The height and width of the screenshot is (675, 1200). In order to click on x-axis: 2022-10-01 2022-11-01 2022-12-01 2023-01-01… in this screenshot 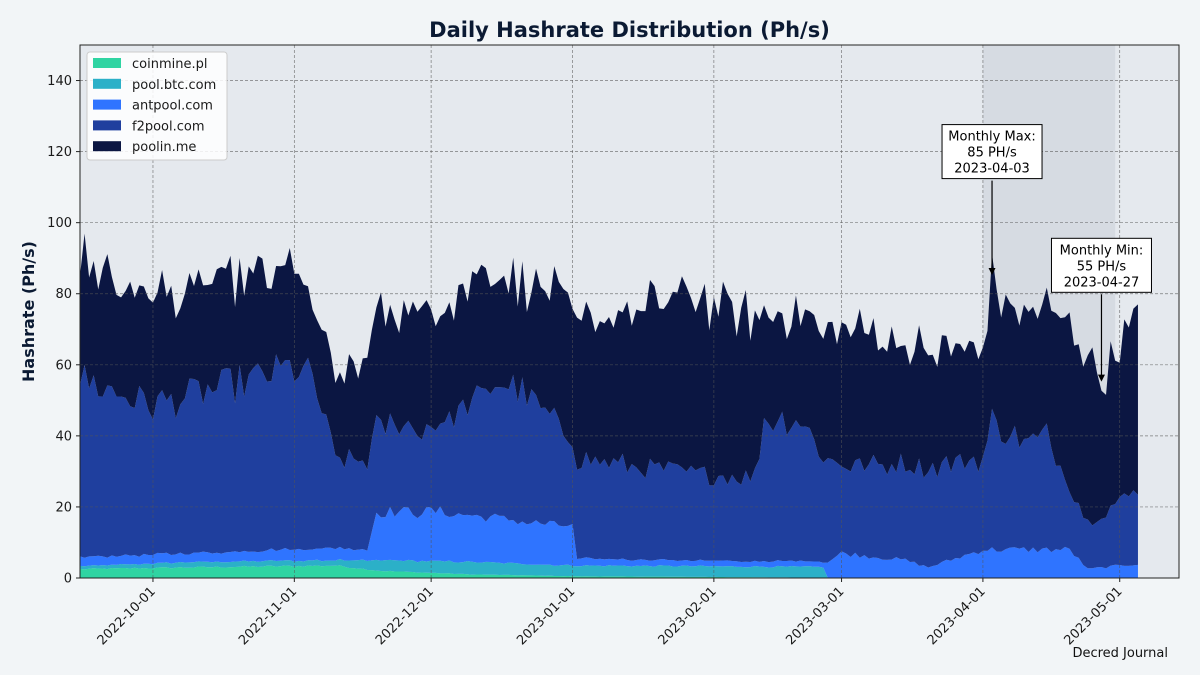, I will do `click(610, 613)`.